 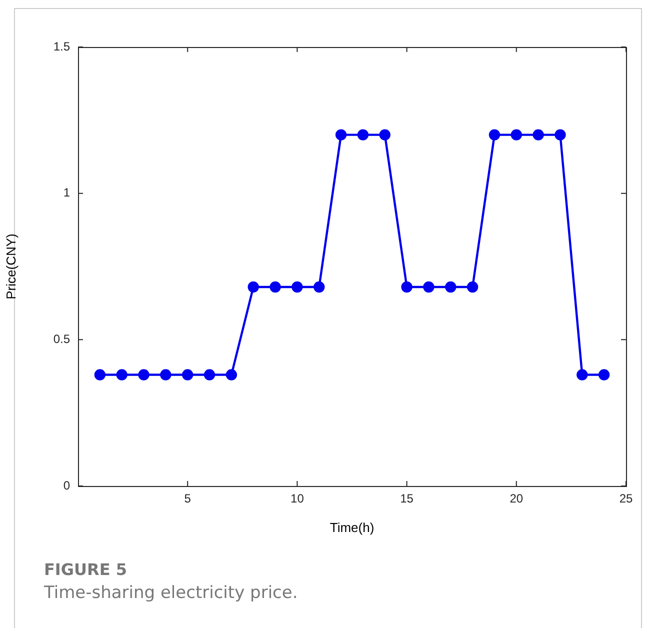 What do you see at coordinates (61, 46) in the screenshot?
I see `y-tick-label: 1.5` at bounding box center [61, 46].